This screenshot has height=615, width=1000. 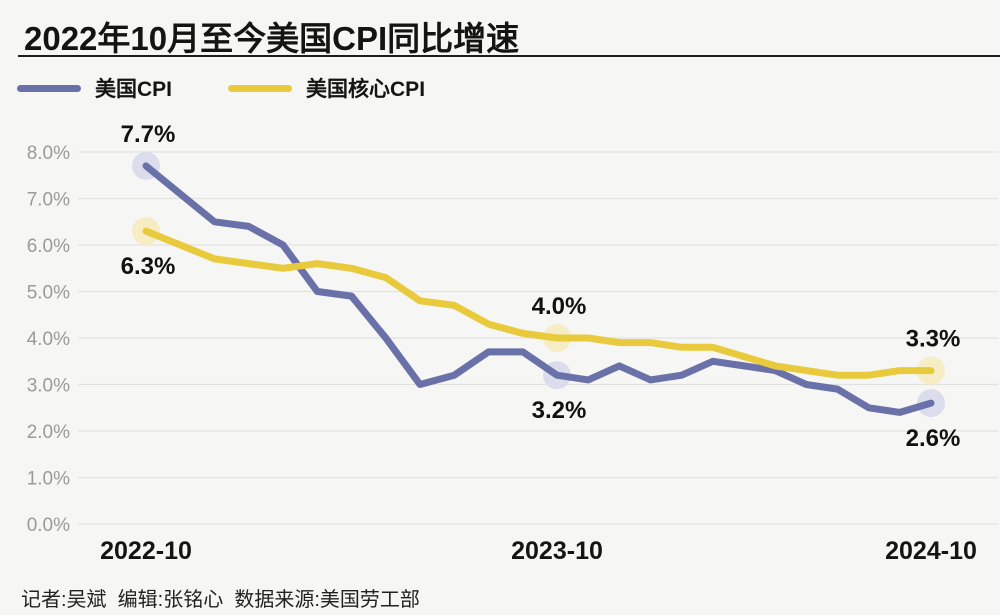 I want to click on y-axis-label: 2.0%, so click(x=48, y=432).